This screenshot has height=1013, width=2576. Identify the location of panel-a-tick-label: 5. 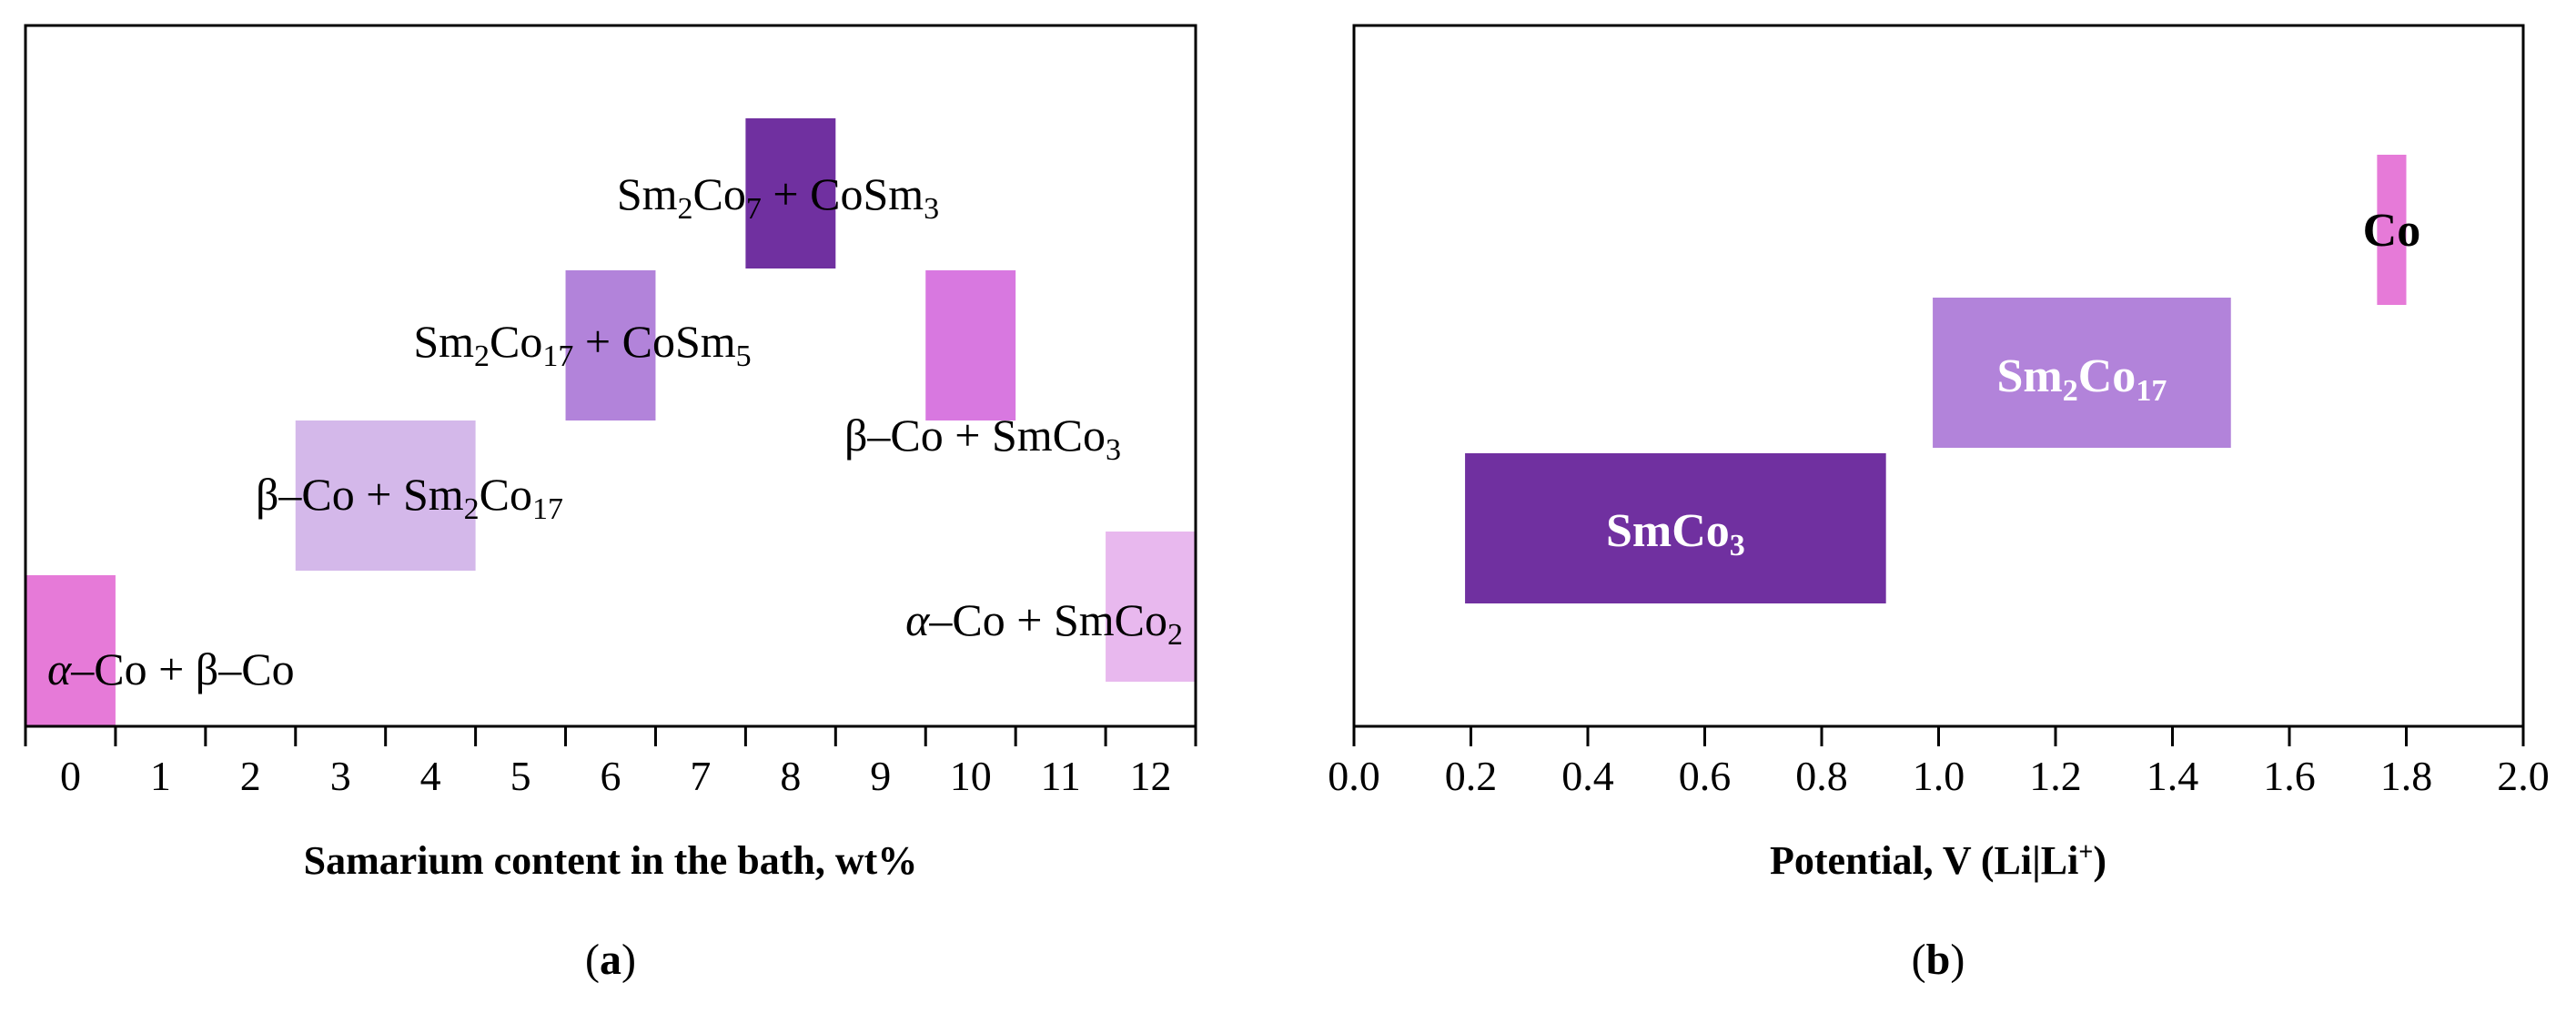
(520, 776).